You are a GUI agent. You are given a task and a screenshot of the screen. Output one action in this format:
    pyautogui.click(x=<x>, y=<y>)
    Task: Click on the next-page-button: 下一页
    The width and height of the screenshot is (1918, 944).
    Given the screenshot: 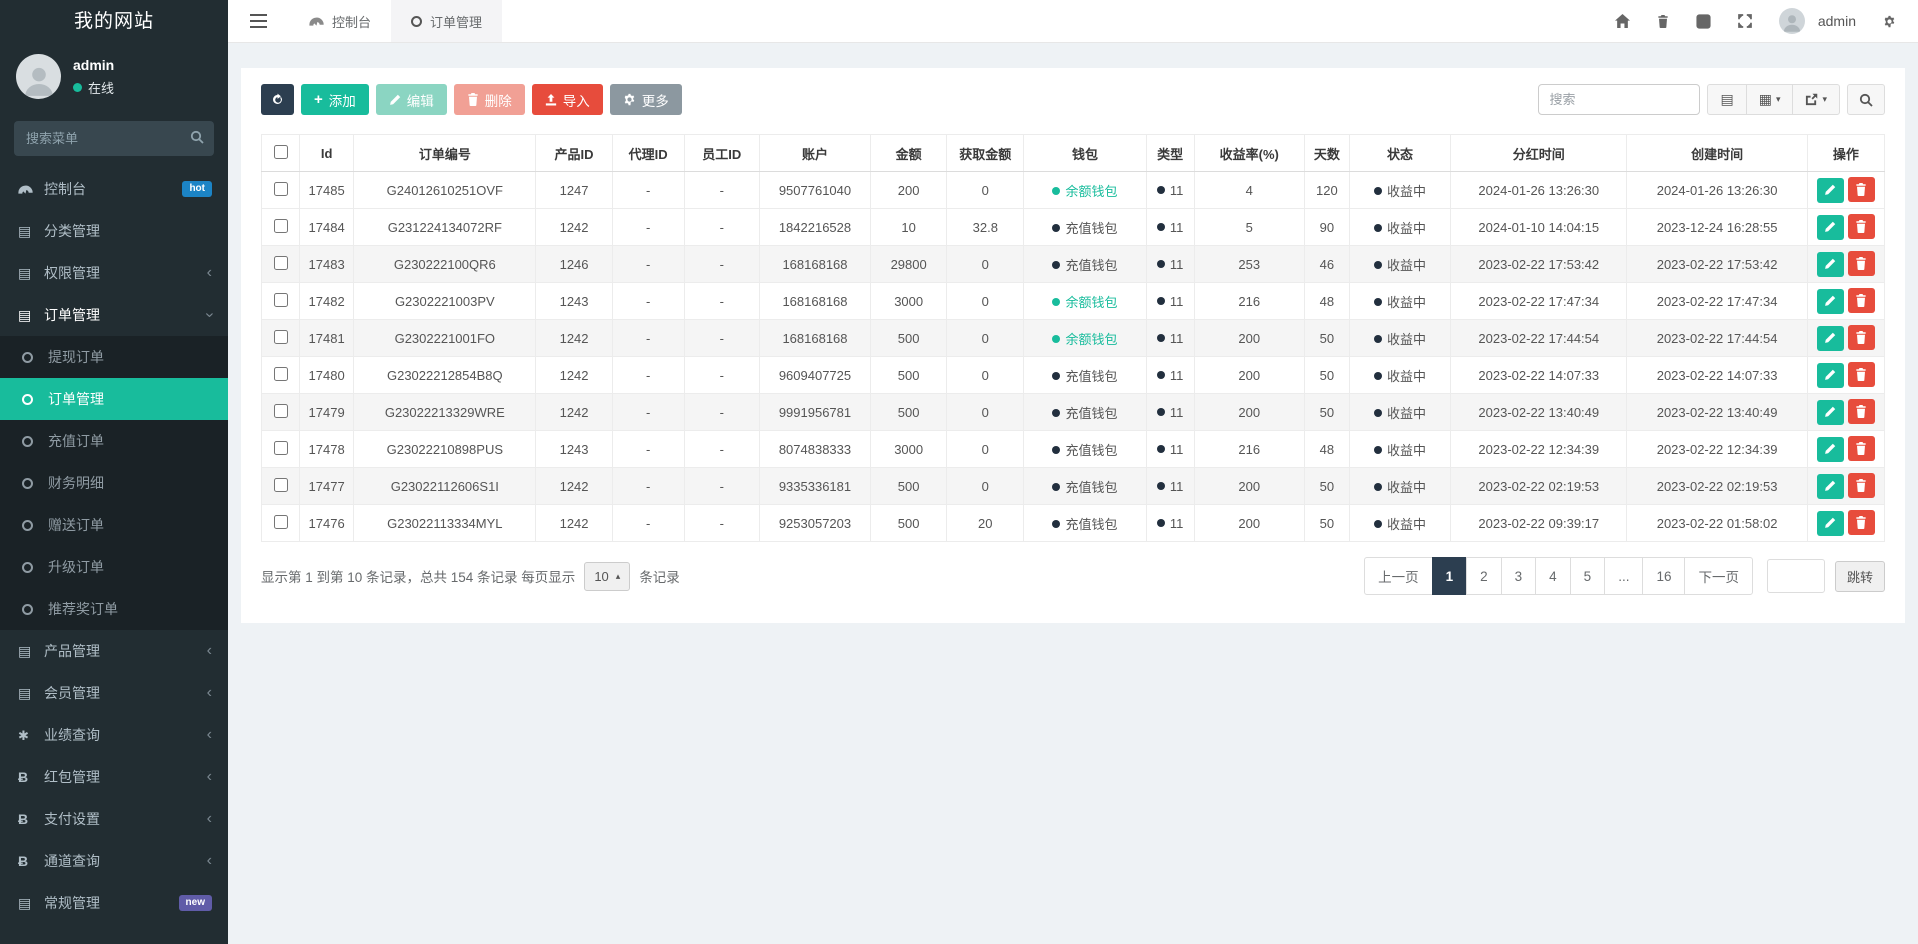 What is the action you would take?
    pyautogui.click(x=1718, y=576)
    